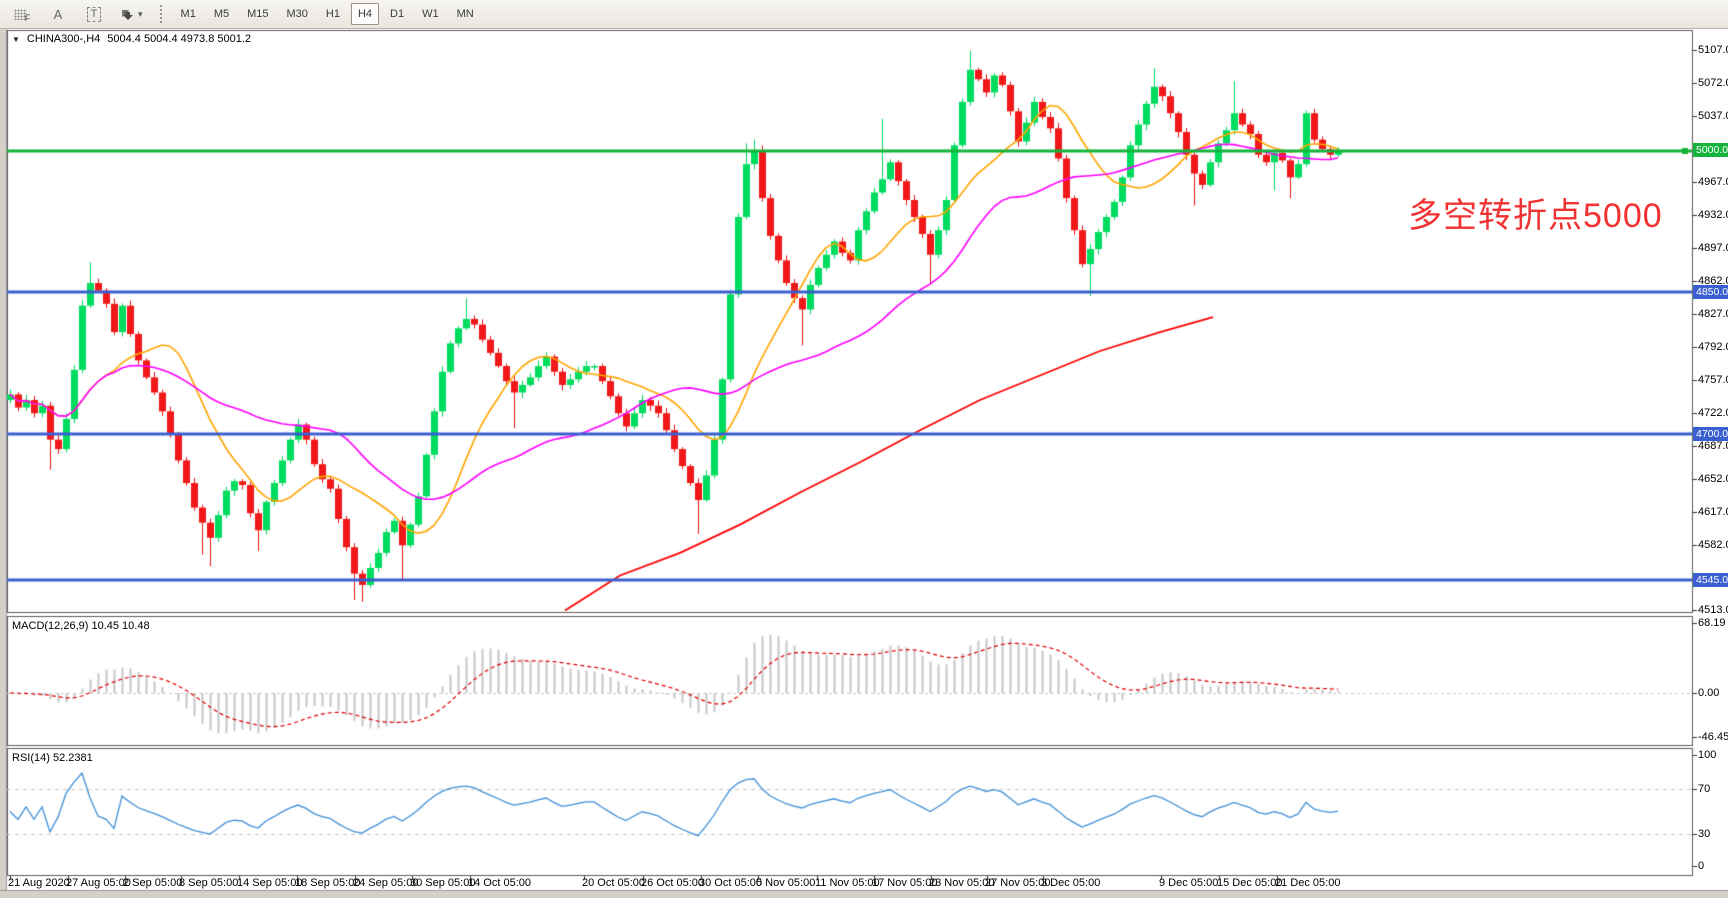 Image resolution: width=1728 pixels, height=898 pixels. I want to click on text-t-icon: T, so click(94, 14).